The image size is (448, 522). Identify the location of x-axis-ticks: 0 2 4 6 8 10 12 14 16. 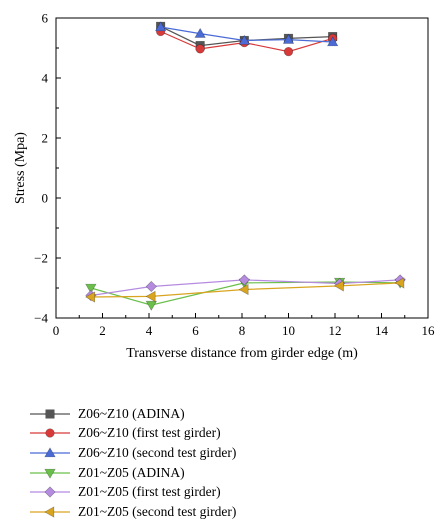
(244, 325).